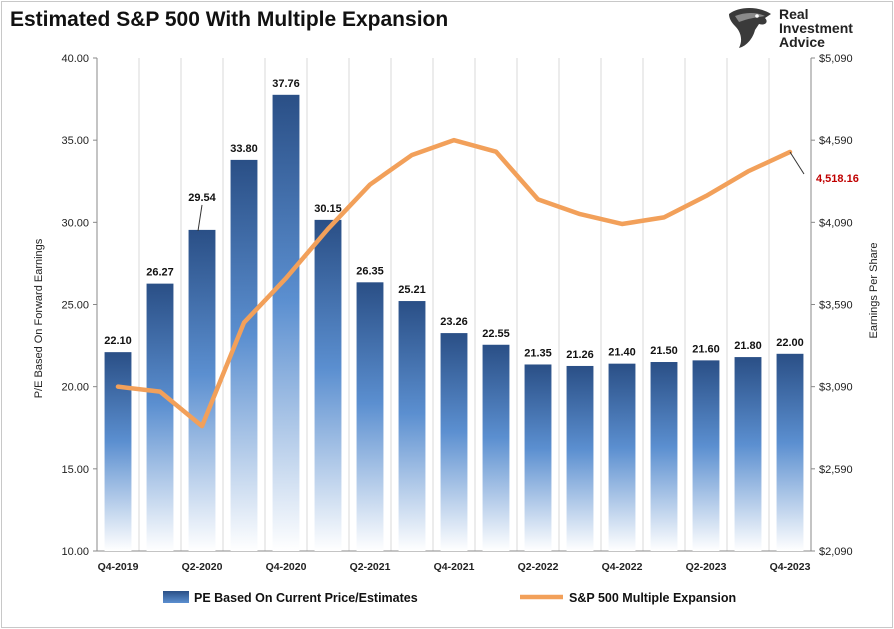 This screenshot has height=629, width=894. What do you see at coordinates (202, 567) in the screenshot?
I see `x-tick-label: Q2-2020` at bounding box center [202, 567].